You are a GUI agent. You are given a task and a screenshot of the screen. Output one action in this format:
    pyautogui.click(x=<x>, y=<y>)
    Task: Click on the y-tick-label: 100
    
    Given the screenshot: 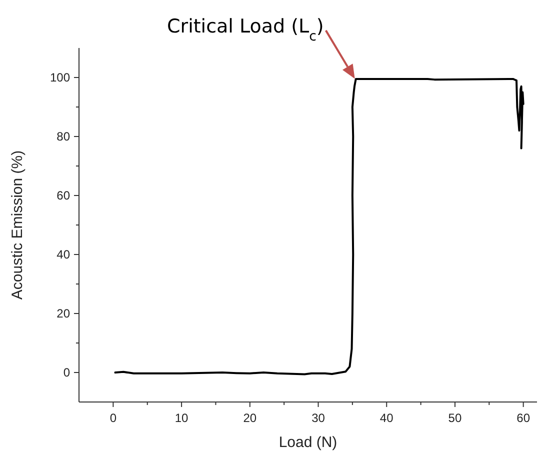 What is the action you would take?
    pyautogui.click(x=60, y=77)
    